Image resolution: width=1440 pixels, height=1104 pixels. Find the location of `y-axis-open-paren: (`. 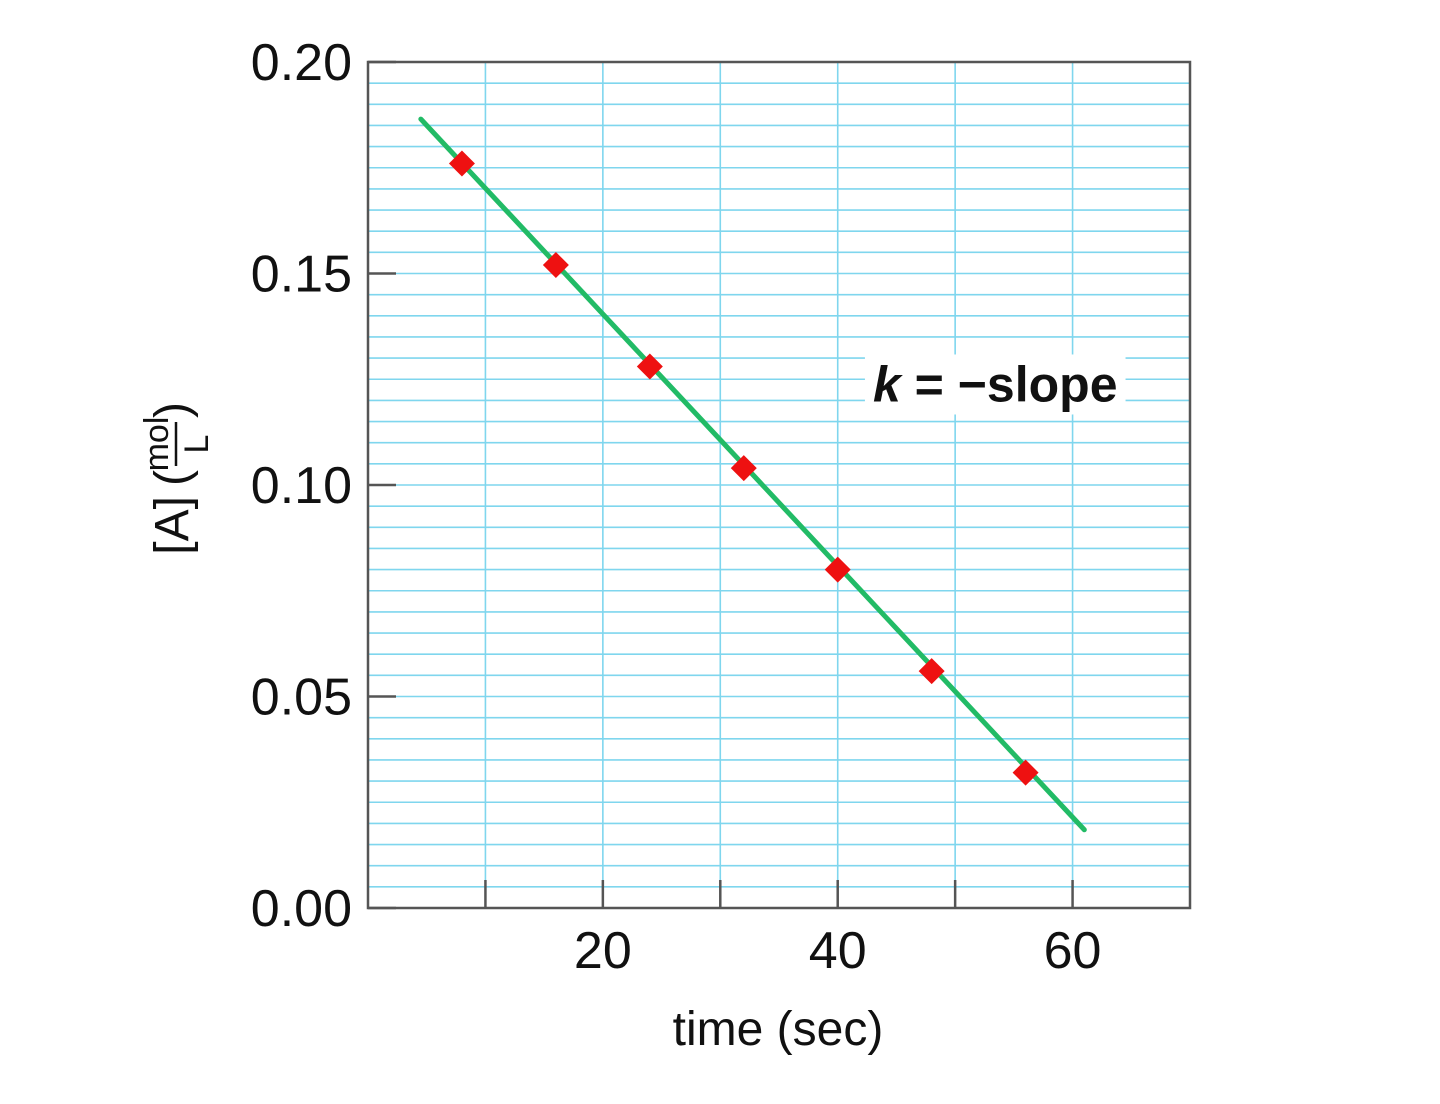

y-axis-open-paren: ( is located at coordinates (172, 478).